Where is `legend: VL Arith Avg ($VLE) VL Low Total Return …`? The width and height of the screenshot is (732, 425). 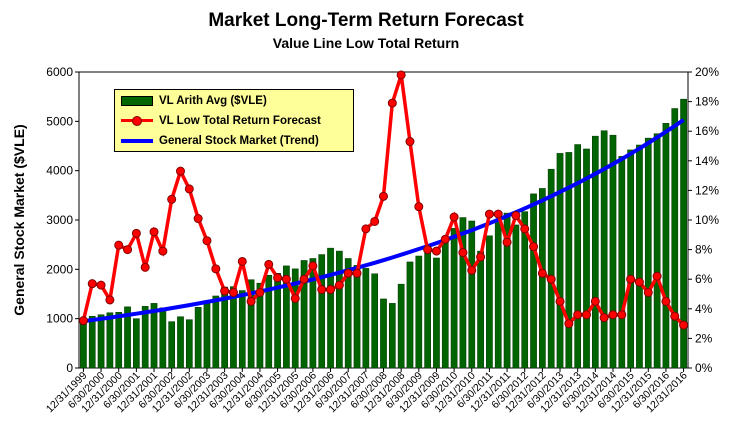
legend: VL Arith Avg ($VLE) VL Low Total Return … is located at coordinates (234, 120).